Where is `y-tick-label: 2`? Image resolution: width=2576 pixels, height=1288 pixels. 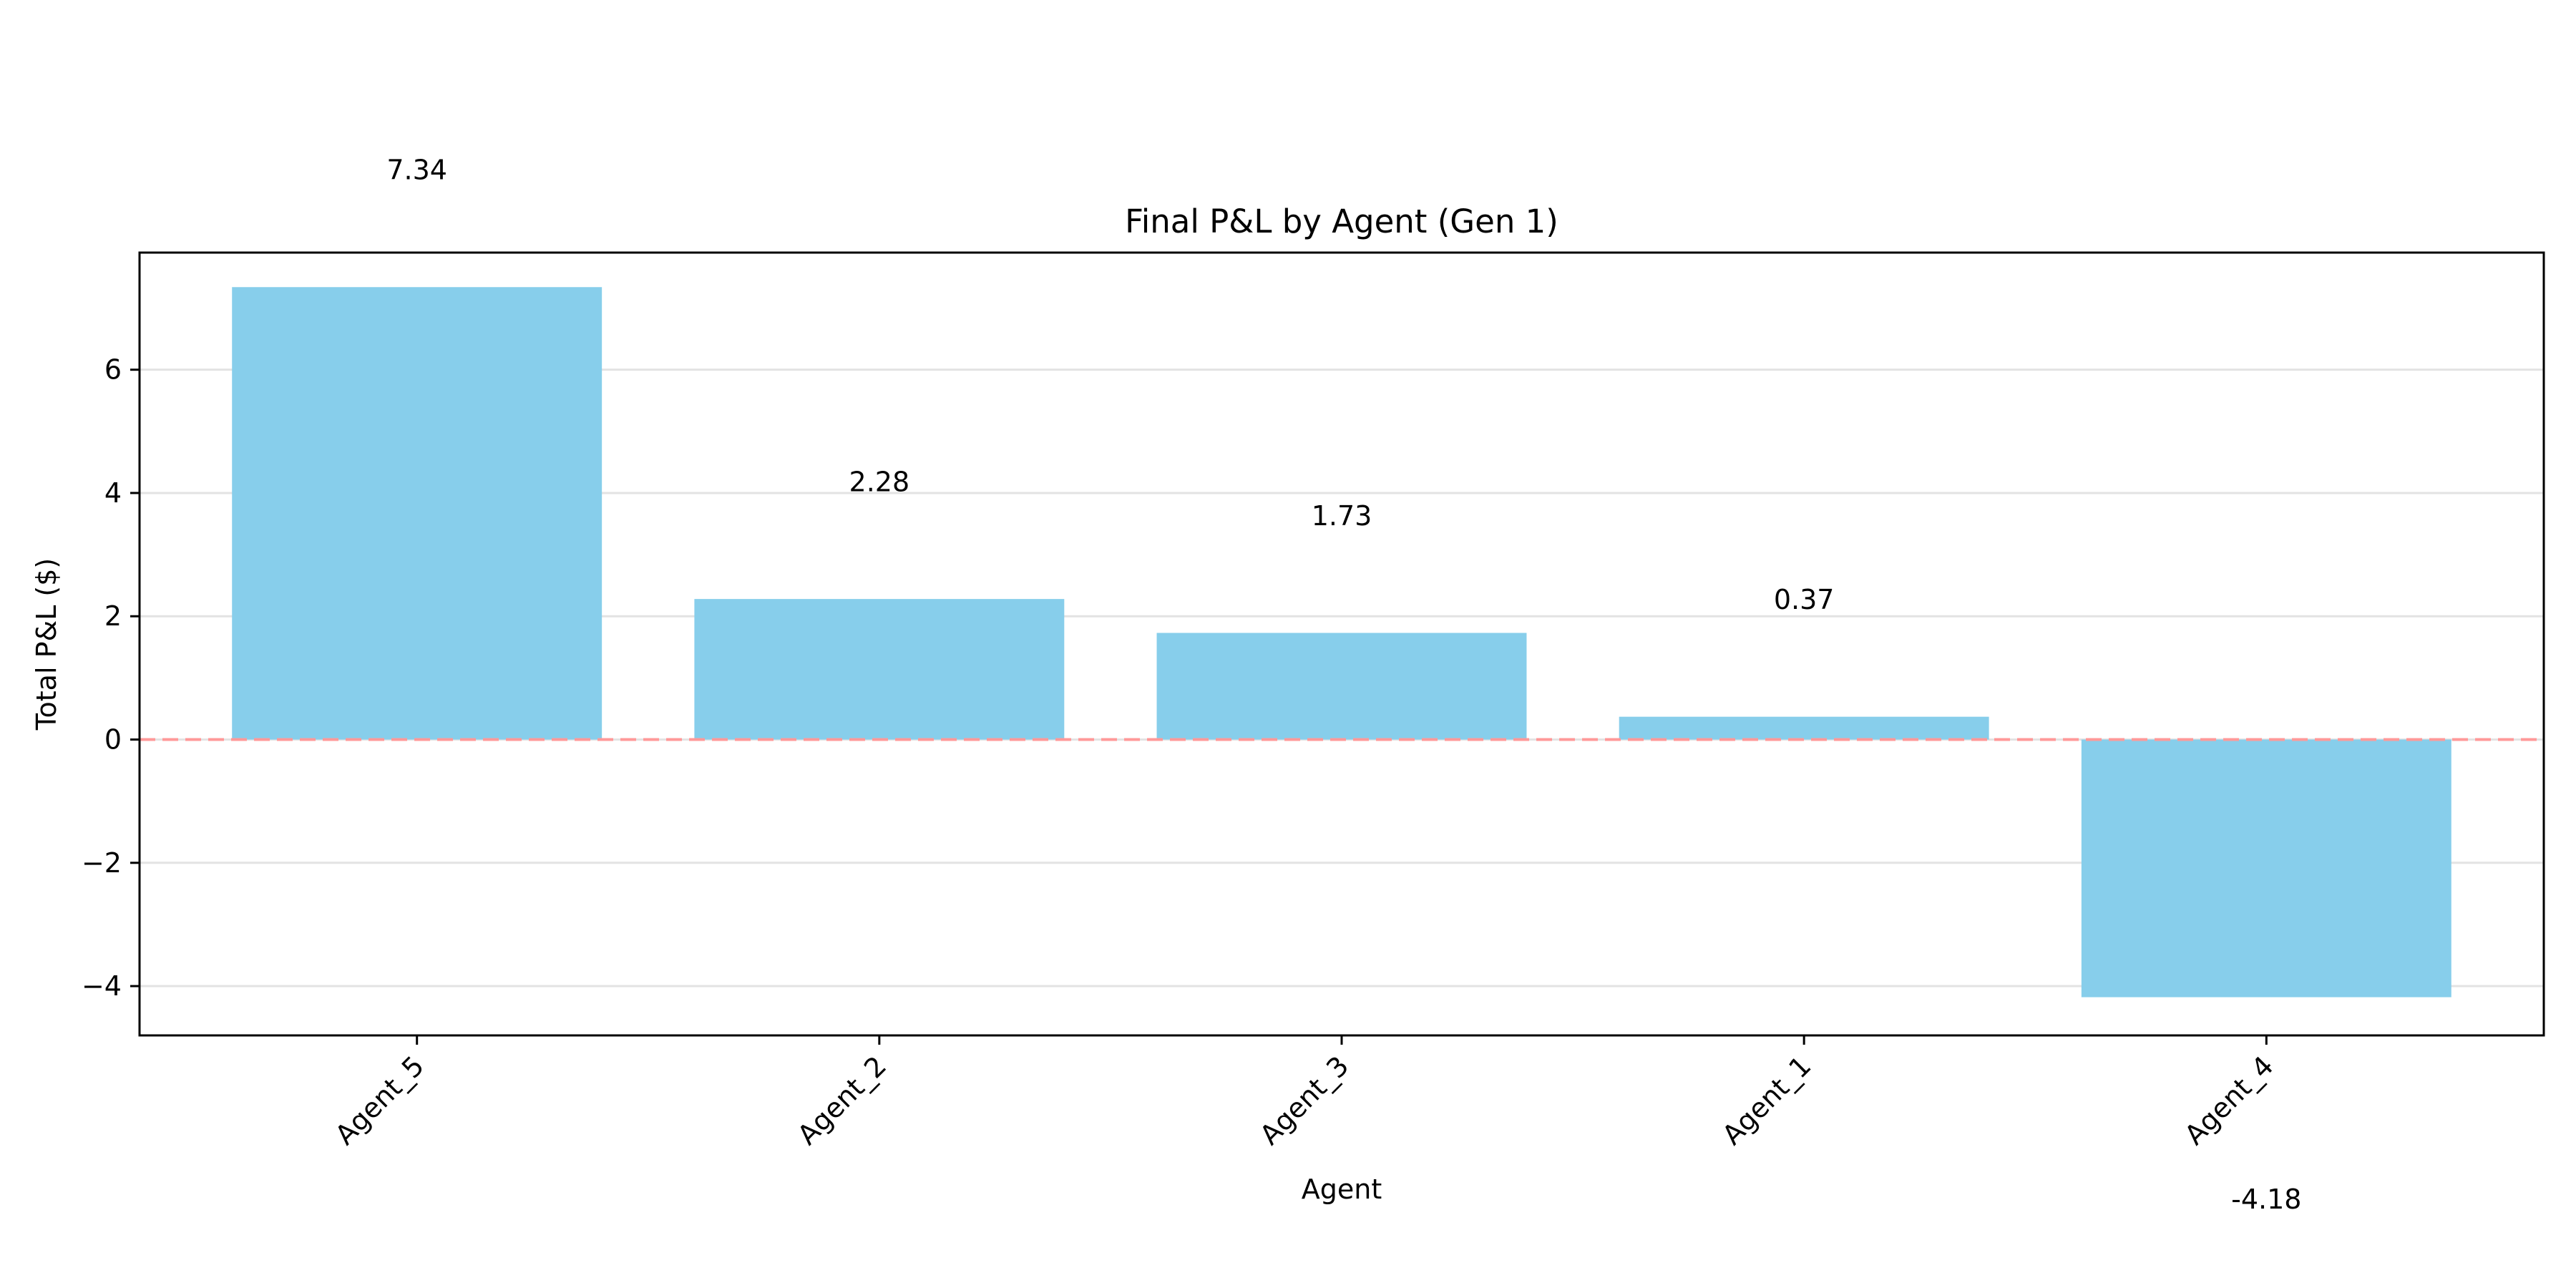
y-tick-label: 2 is located at coordinates (113, 616).